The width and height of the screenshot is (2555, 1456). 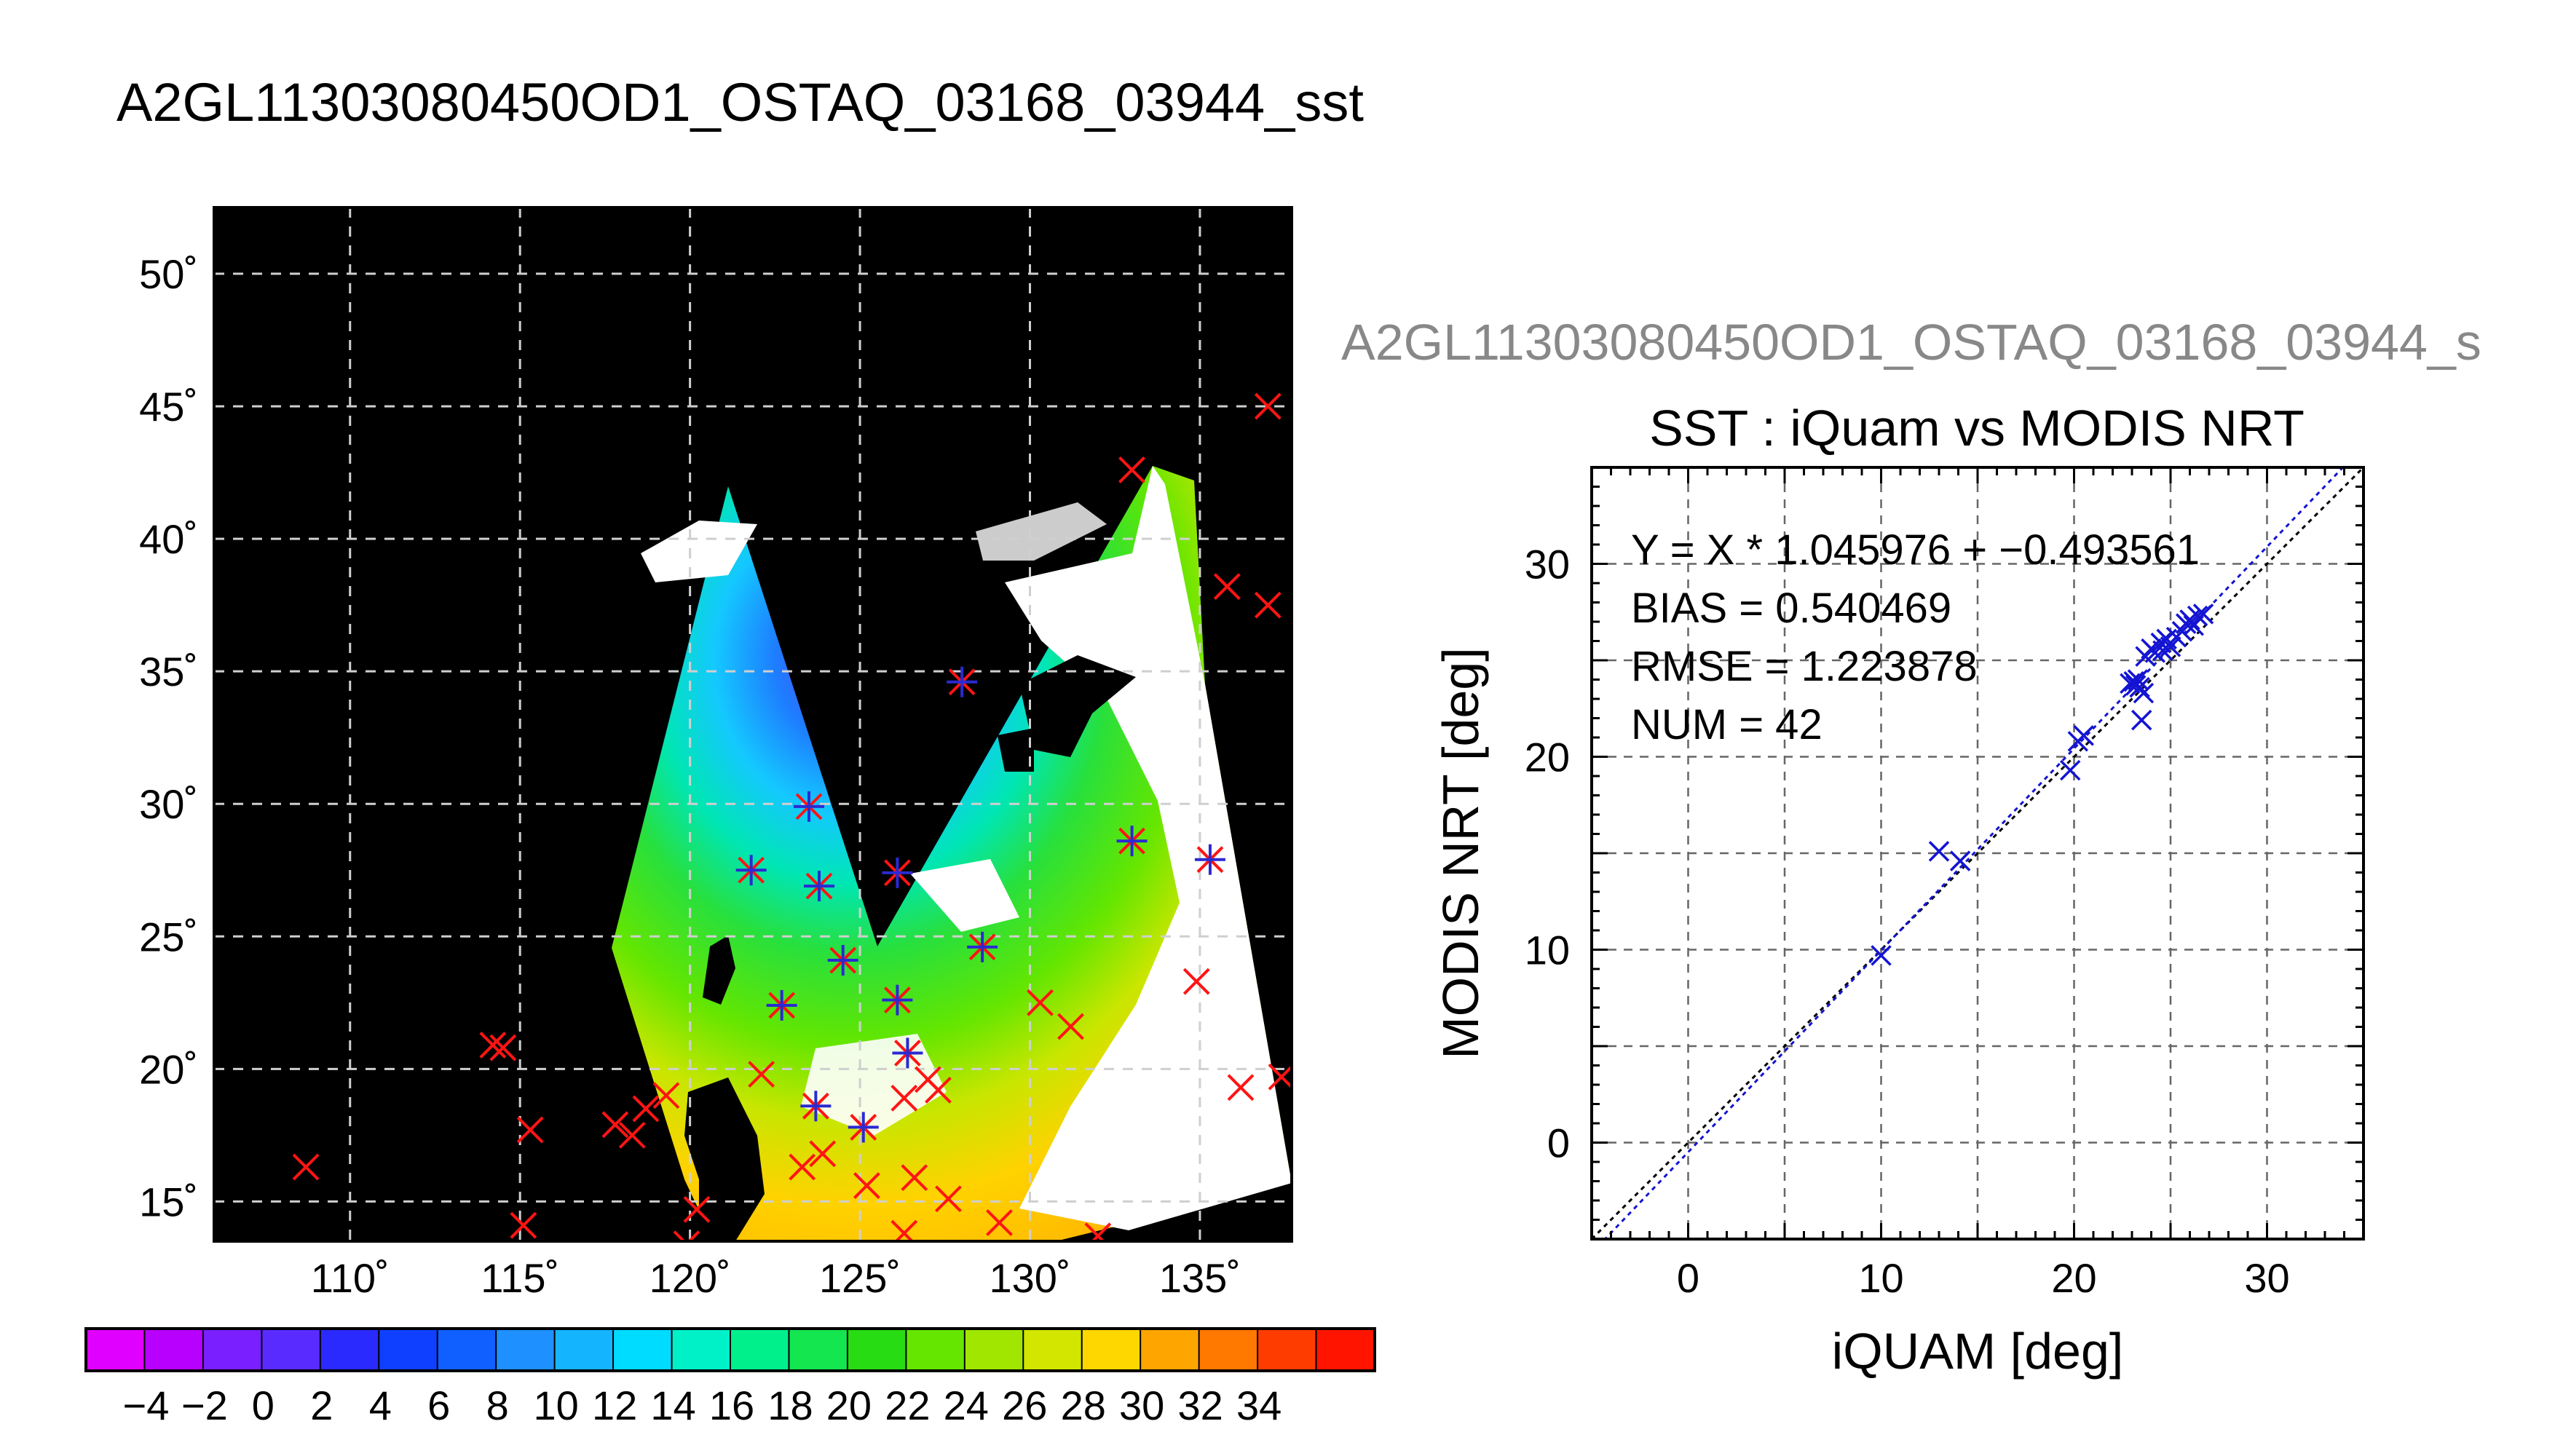 I want to click on map-lat-labels: 50˚ 45˚ 40˚ 35˚ 30˚ 25˚ 20˚ 15˚, so click(x=168, y=737).